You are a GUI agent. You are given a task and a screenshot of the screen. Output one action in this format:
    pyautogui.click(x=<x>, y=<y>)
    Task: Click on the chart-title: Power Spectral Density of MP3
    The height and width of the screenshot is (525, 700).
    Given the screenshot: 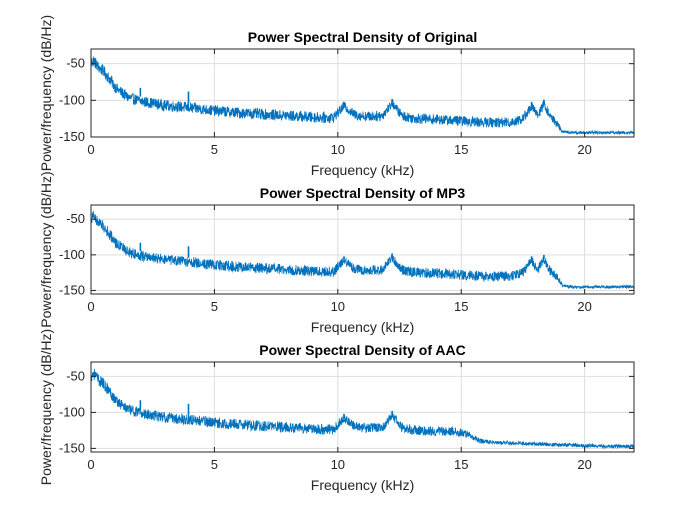 What is the action you would take?
    pyautogui.click(x=363, y=193)
    